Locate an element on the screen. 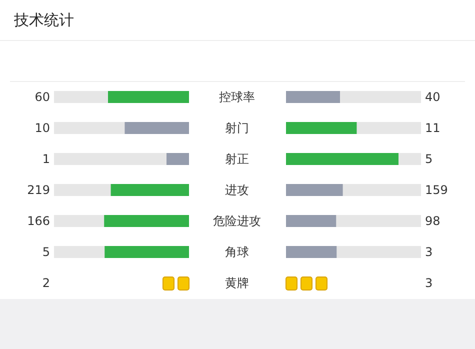  category-label: 危险进攻 is located at coordinates (237, 221).